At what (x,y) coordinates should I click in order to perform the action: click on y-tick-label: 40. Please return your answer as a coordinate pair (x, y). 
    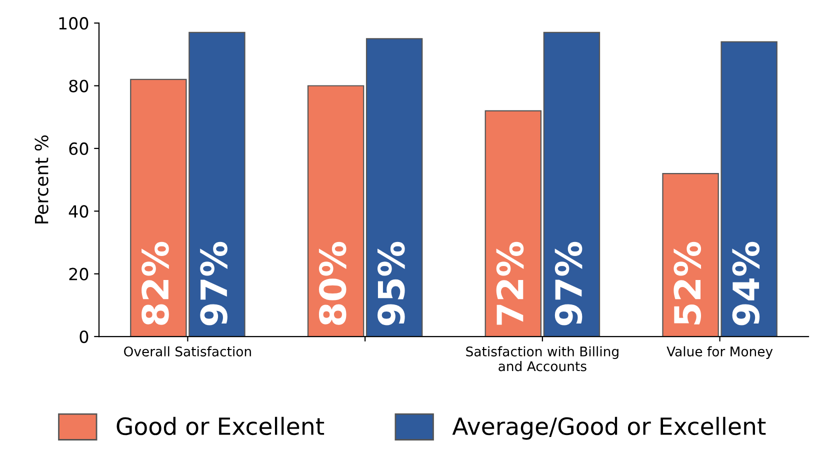
    Looking at the image, I should click on (78, 211).